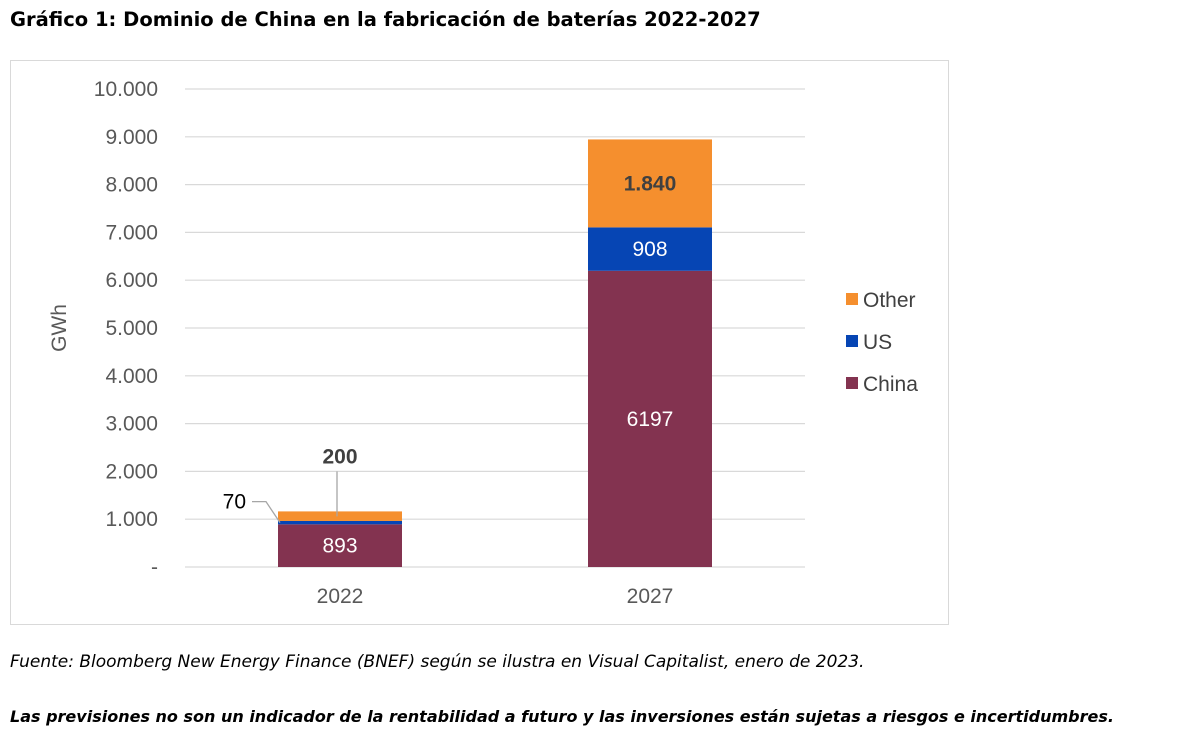  What do you see at coordinates (131, 376) in the screenshot?
I see `y-tick-label: 4.000` at bounding box center [131, 376].